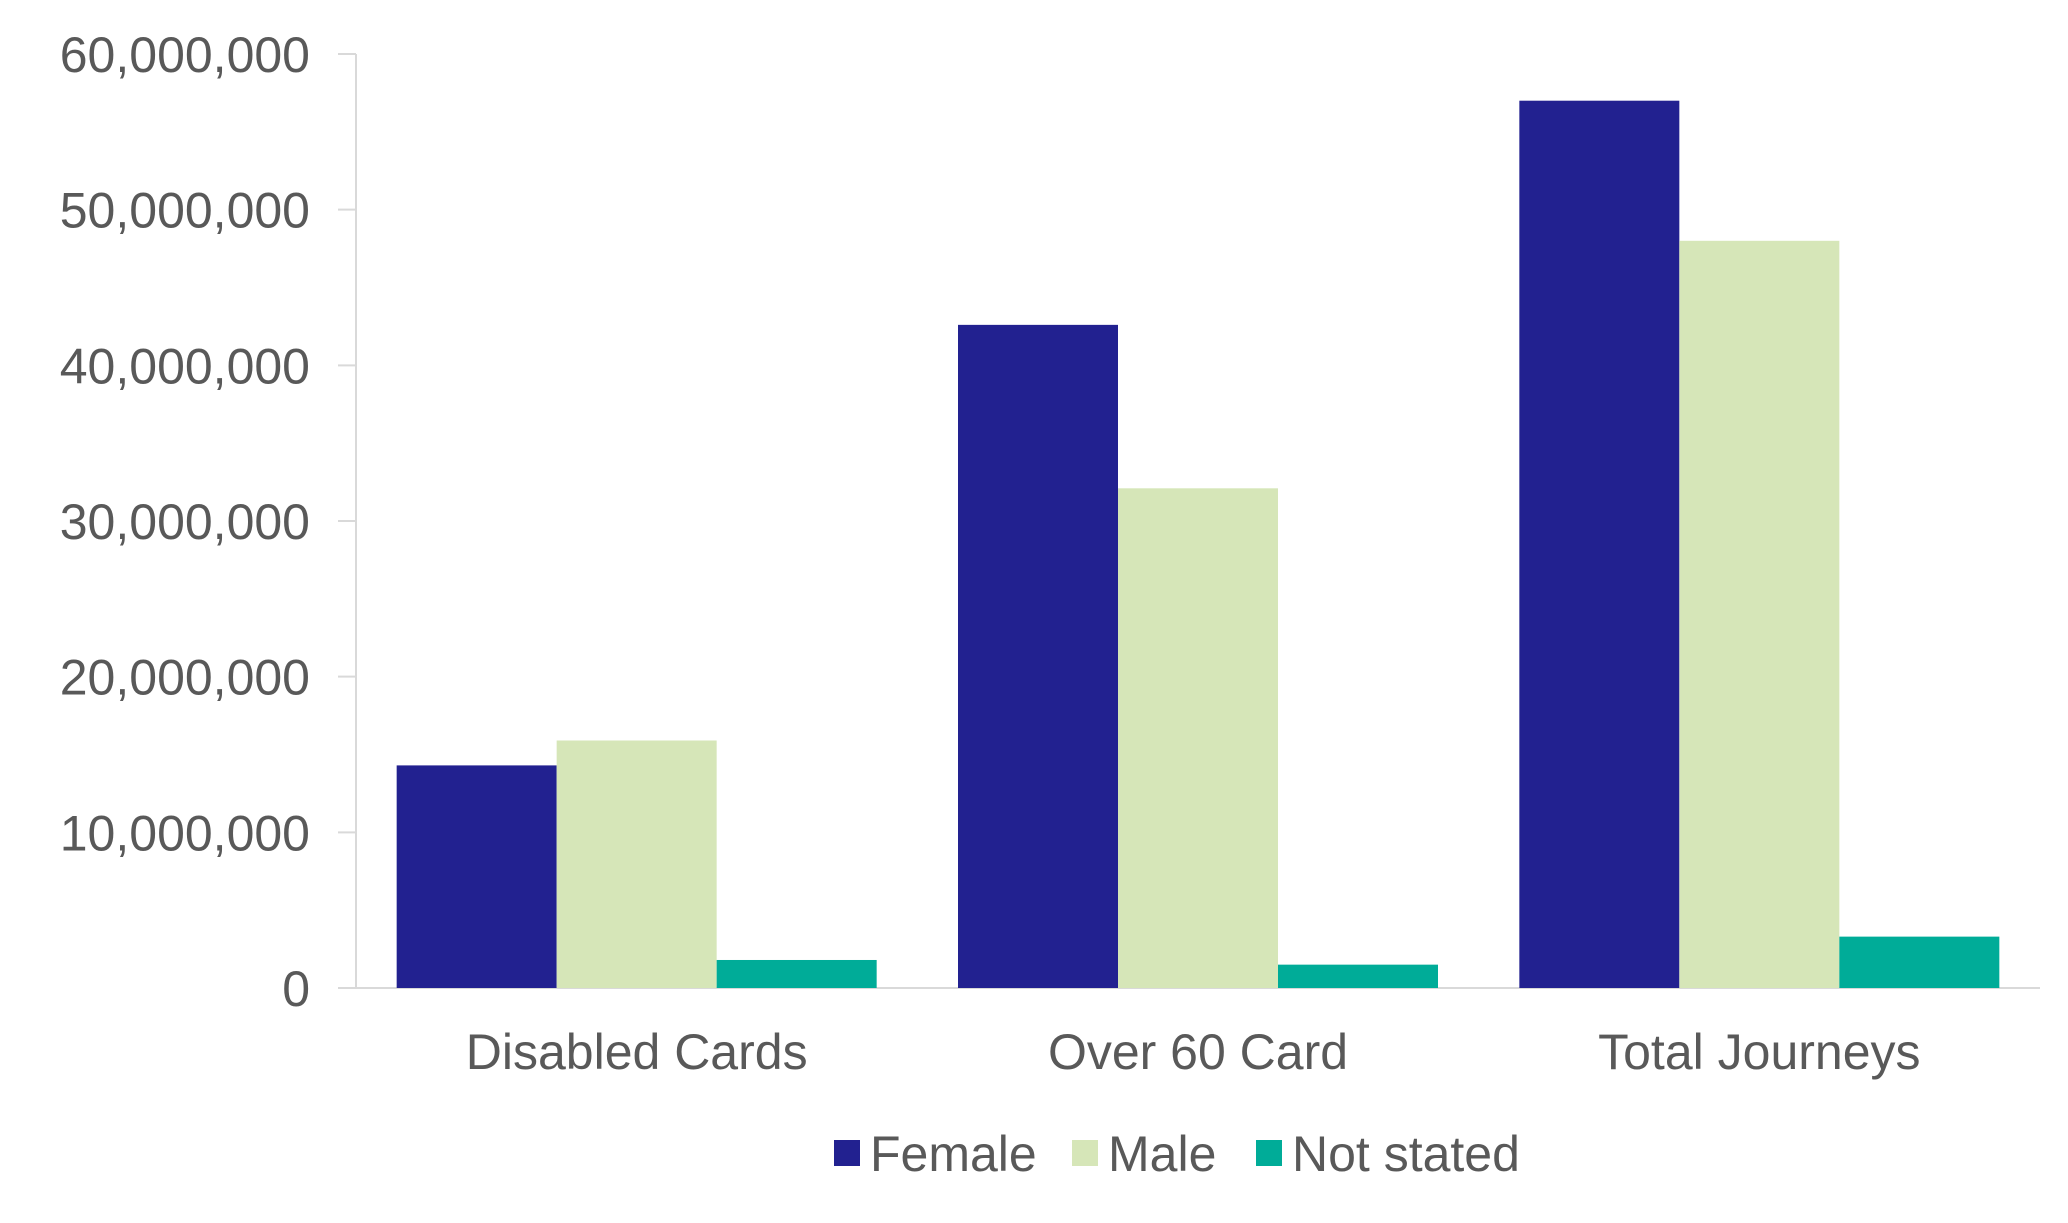 The height and width of the screenshot is (1223, 2068). I want to click on legend-swatch-female, so click(847, 1153).